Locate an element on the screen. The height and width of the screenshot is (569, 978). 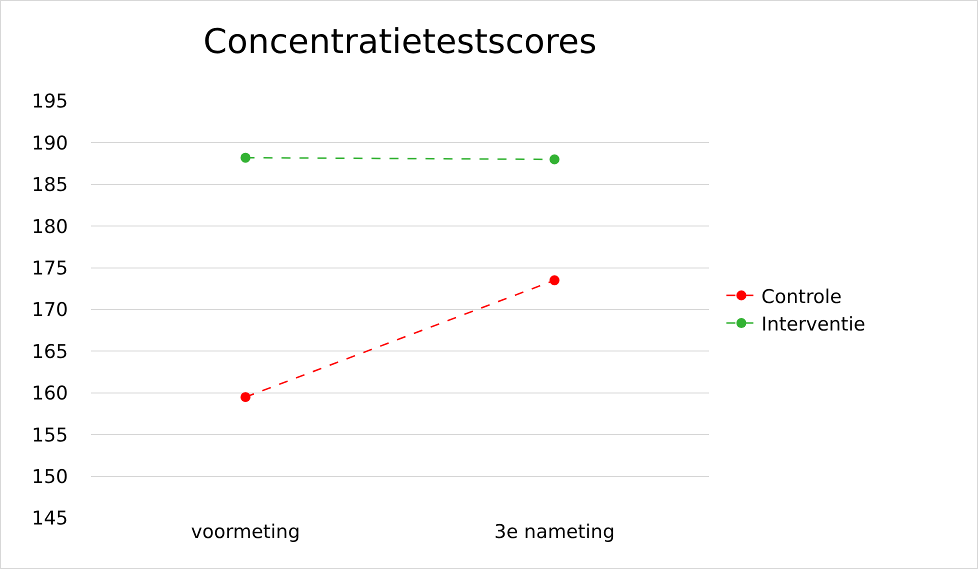
y-tick-label: 175 is located at coordinates (50, 268).